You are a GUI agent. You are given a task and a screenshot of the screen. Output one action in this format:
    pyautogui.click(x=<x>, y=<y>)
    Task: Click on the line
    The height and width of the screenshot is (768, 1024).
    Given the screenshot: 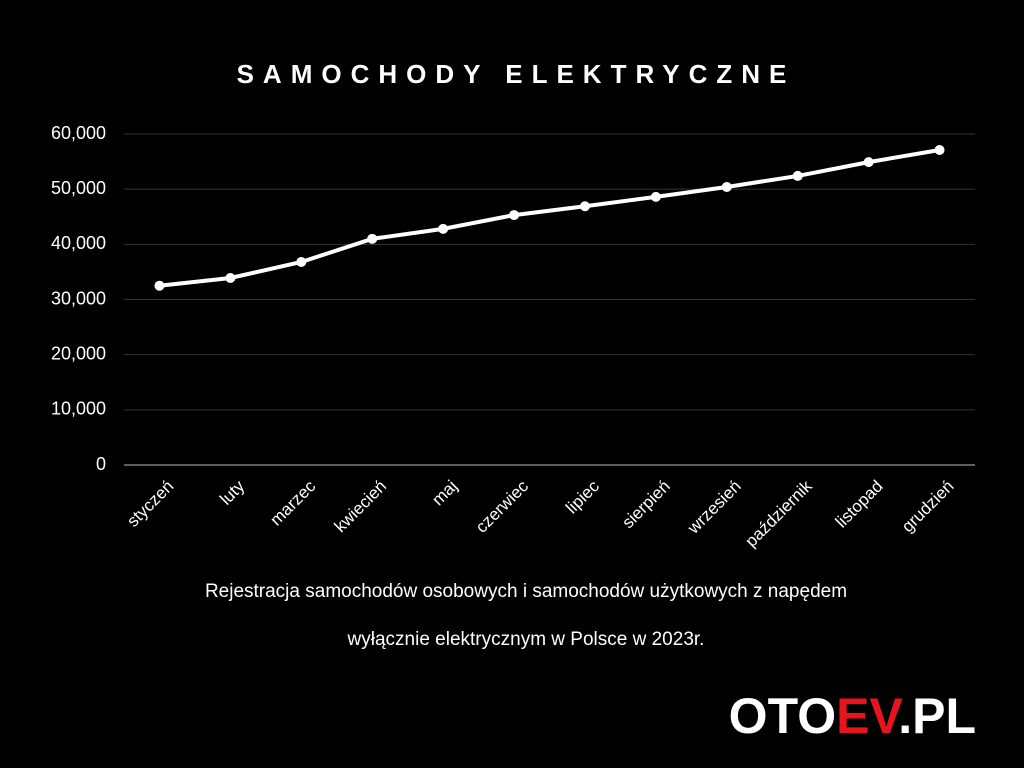 What is the action you would take?
    pyautogui.click(x=549, y=218)
    